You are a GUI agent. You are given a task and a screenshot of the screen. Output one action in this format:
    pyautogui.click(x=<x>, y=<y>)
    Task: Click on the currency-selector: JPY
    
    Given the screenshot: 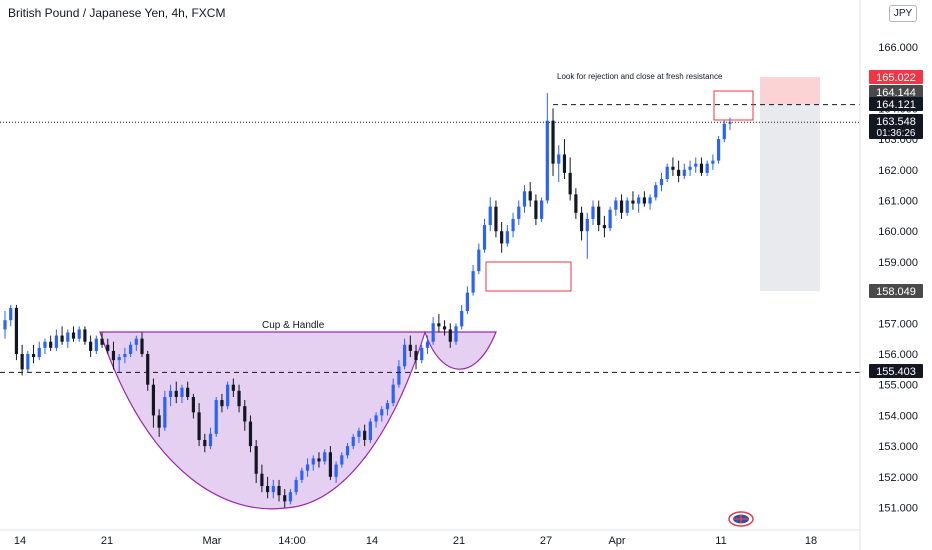 What is the action you would take?
    pyautogui.click(x=903, y=13)
    